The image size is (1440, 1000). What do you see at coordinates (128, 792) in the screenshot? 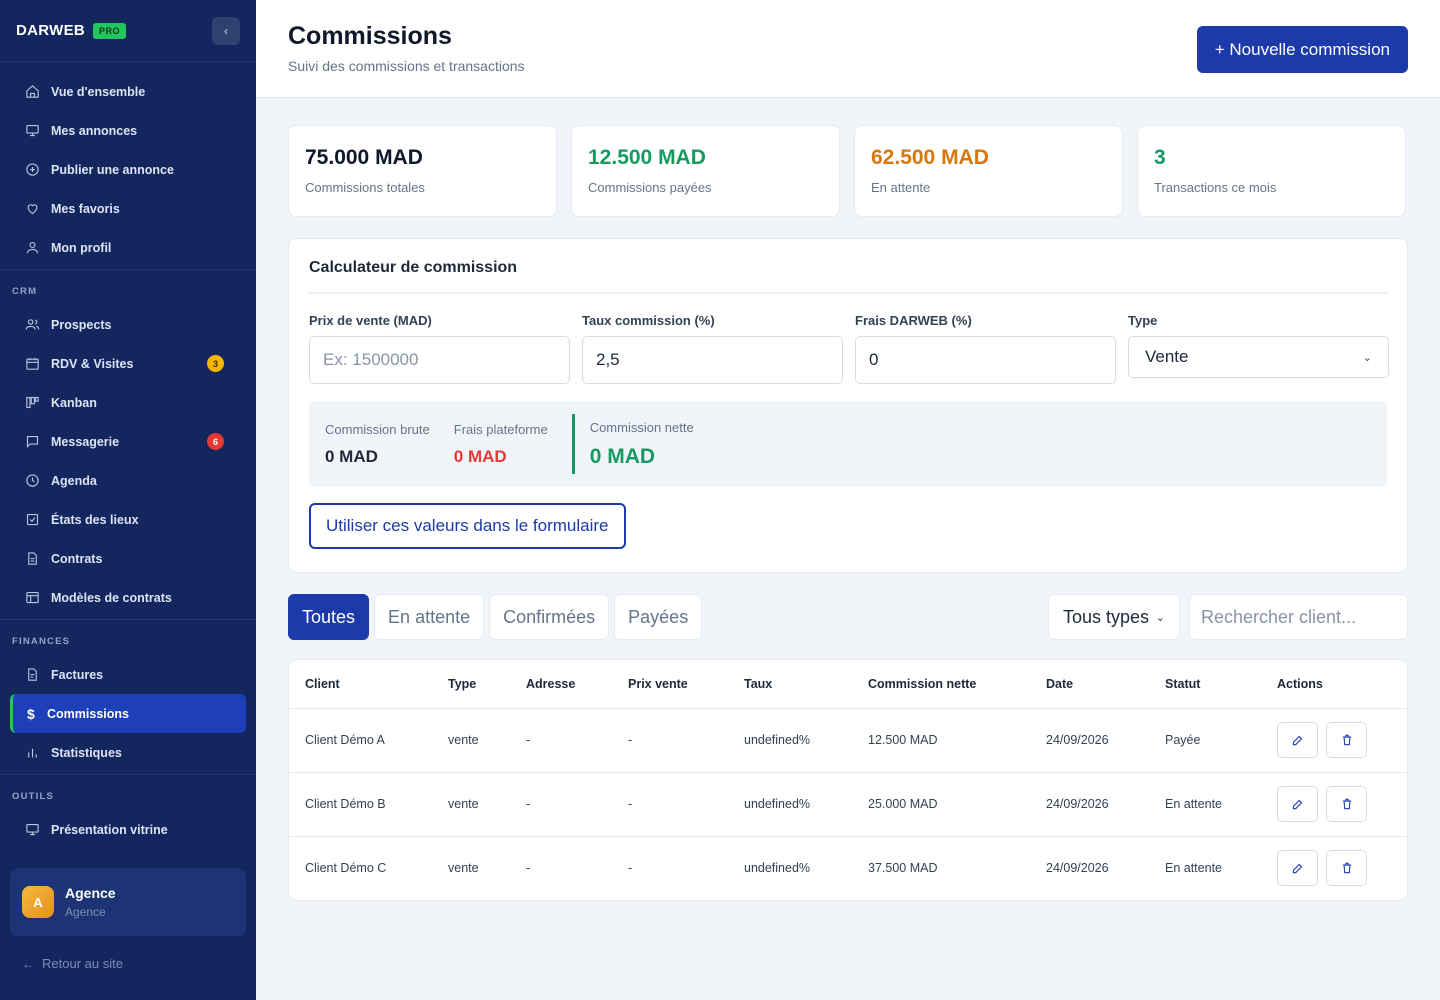
I see `section-label-outils: OUTILS` at bounding box center [128, 792].